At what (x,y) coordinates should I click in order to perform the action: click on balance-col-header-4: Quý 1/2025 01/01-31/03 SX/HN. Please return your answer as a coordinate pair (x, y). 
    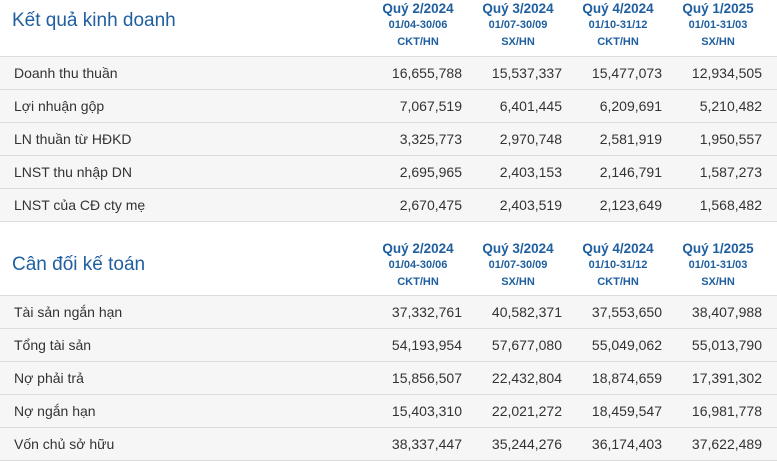
    Looking at the image, I should click on (718, 265).